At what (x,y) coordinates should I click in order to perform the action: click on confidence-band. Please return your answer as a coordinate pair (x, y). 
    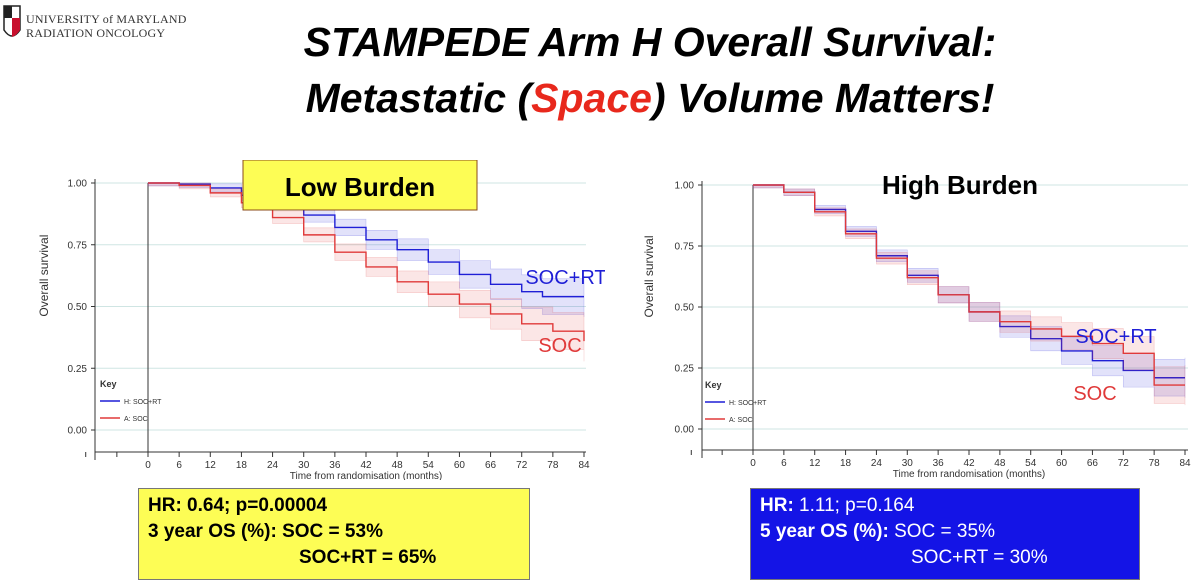
    Looking at the image, I should click on (366, 272).